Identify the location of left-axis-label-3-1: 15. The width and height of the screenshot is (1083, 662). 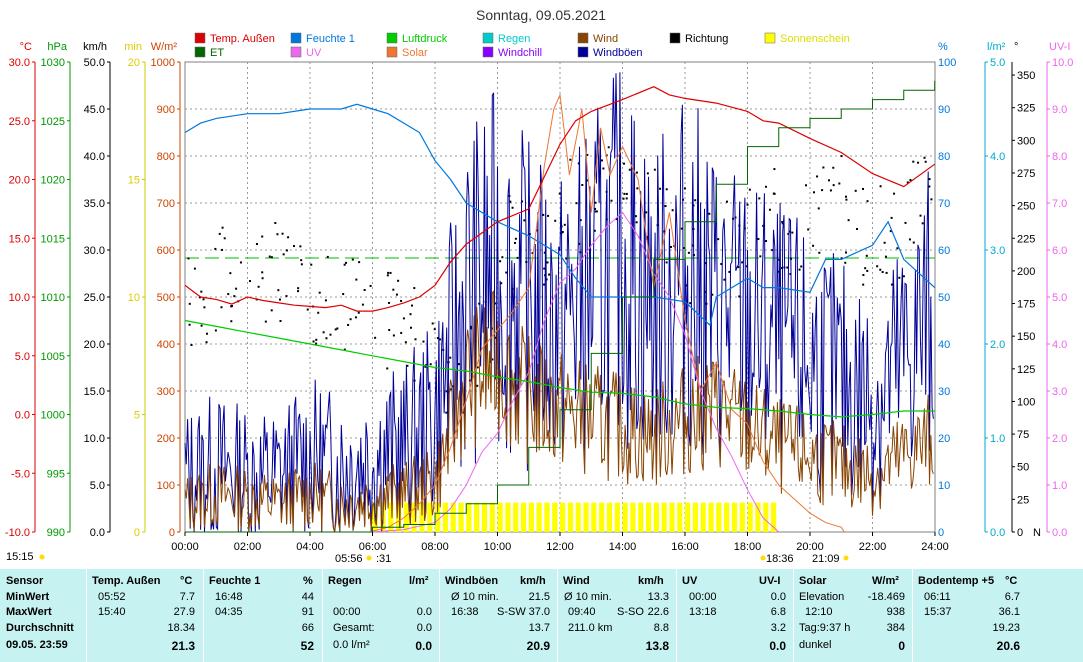
(134, 181).